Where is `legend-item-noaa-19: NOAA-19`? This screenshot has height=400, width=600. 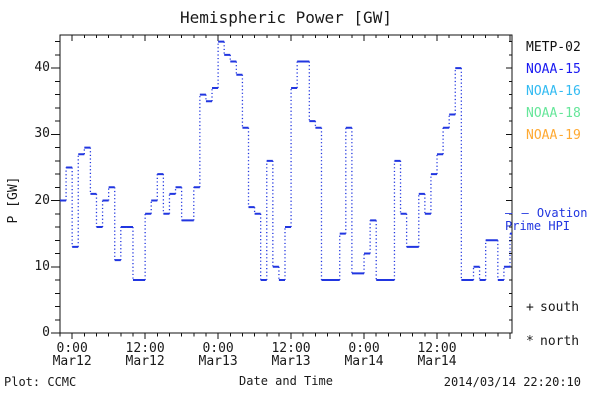 legend-item-noaa-19: NOAA-19 is located at coordinates (553, 135).